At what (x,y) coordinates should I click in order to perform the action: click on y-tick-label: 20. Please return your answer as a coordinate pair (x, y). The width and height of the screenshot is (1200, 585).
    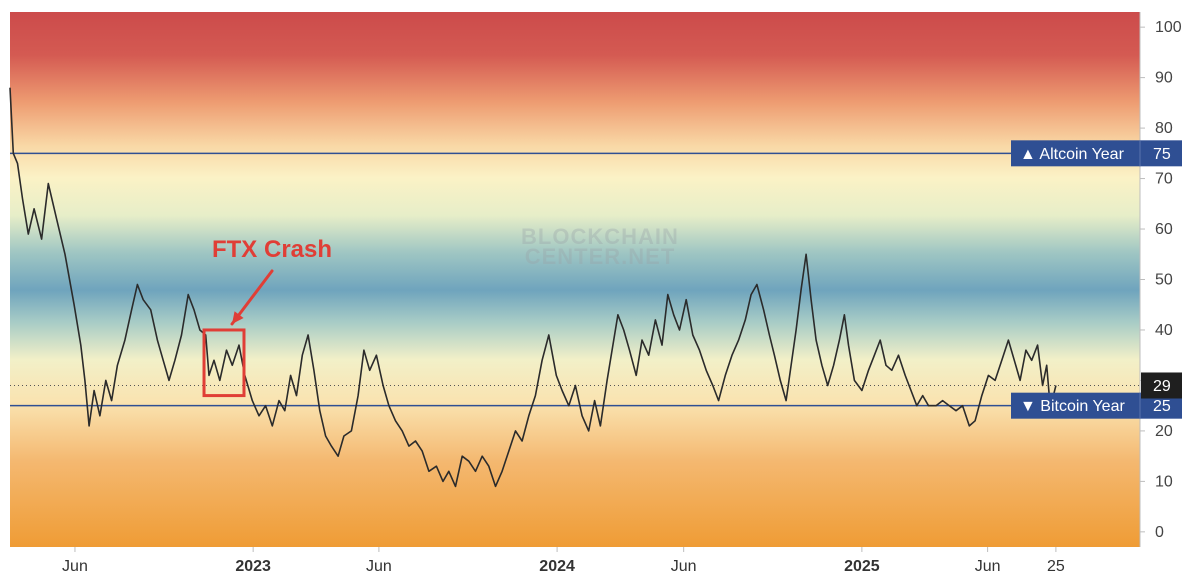
    Looking at the image, I should click on (1164, 431).